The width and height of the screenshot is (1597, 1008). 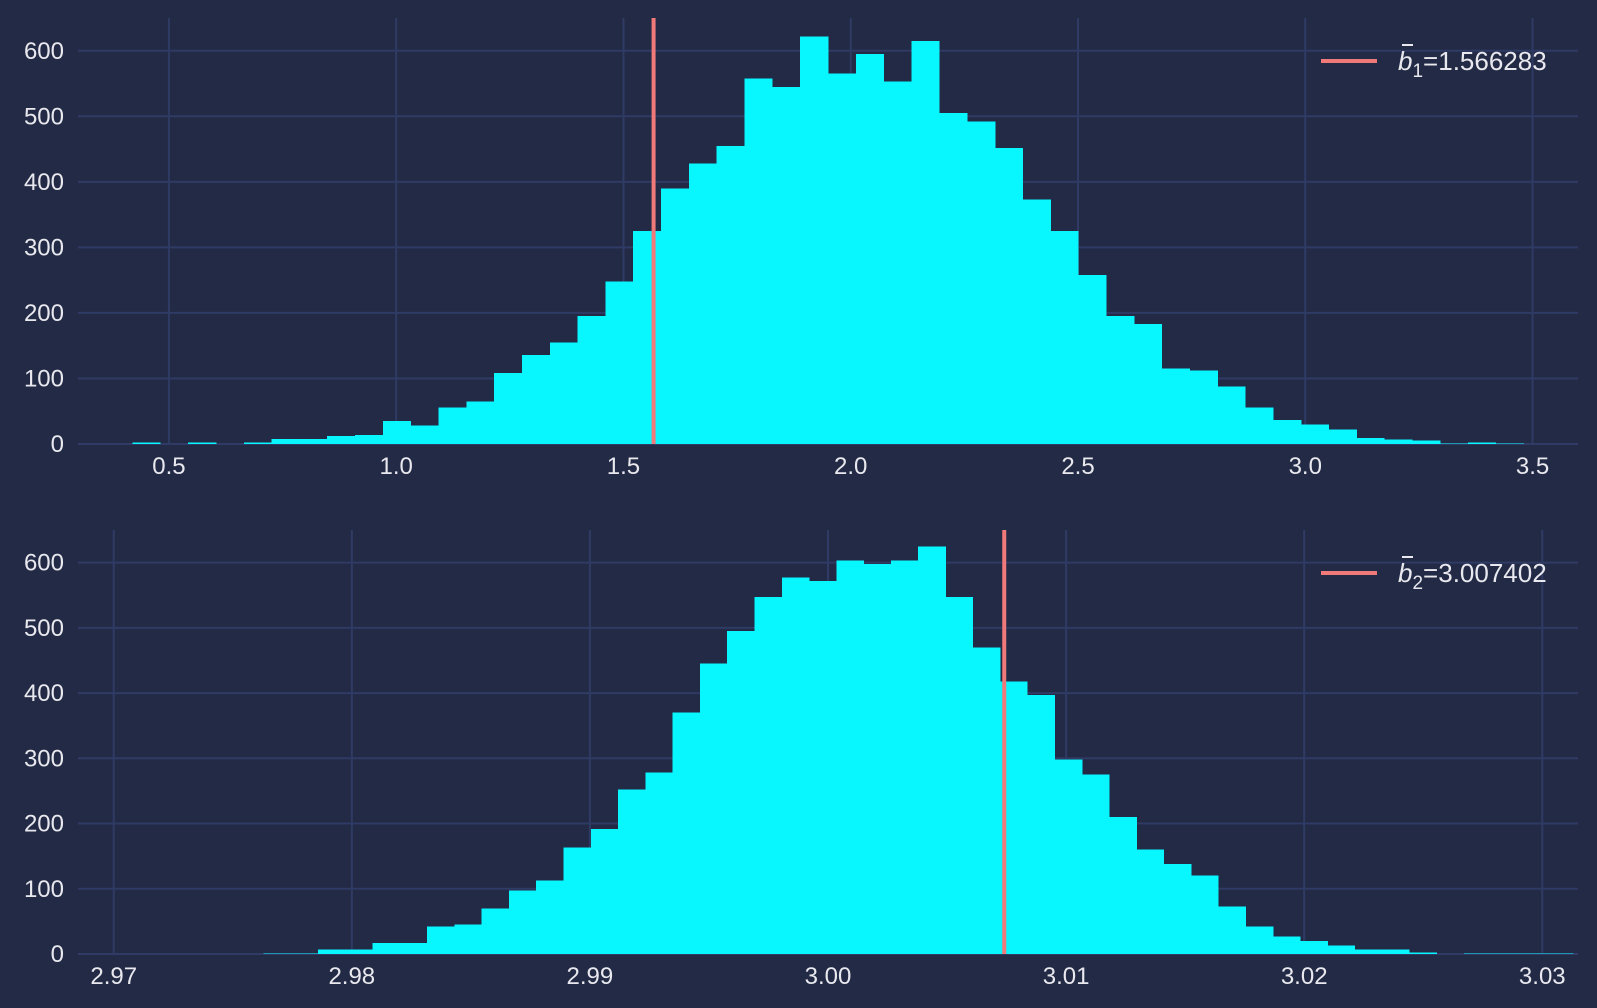 What do you see at coordinates (44, 563) in the screenshot?
I see `y-tick-label: 600` at bounding box center [44, 563].